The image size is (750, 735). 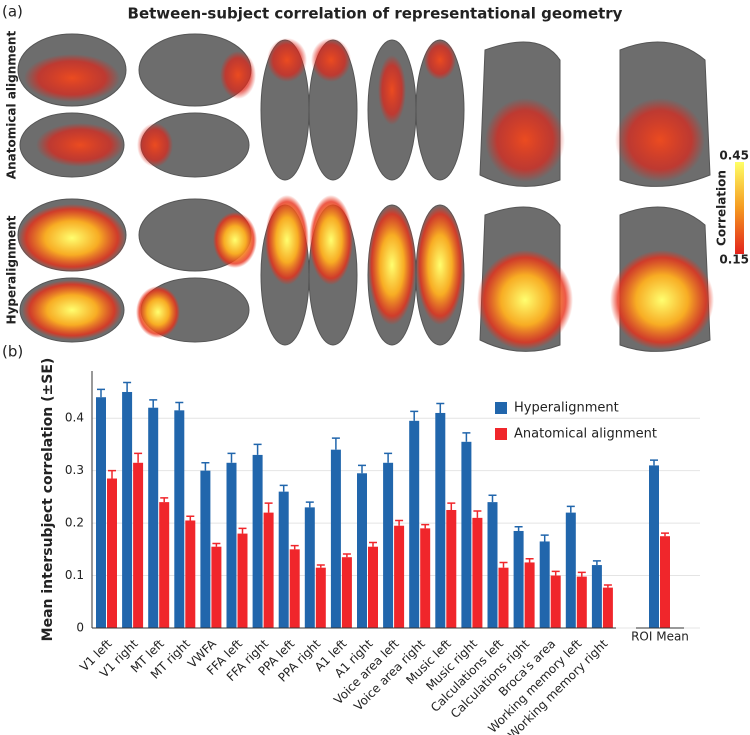 I want to click on panel-label: (a), so click(x=12, y=12).